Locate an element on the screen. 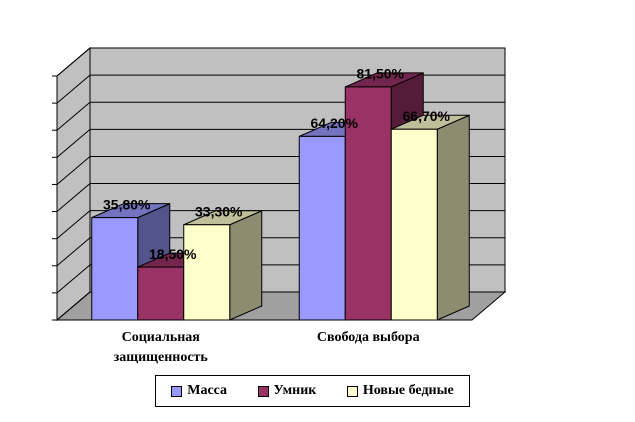 The image size is (635, 422). legend-label: Масса is located at coordinates (207, 390).